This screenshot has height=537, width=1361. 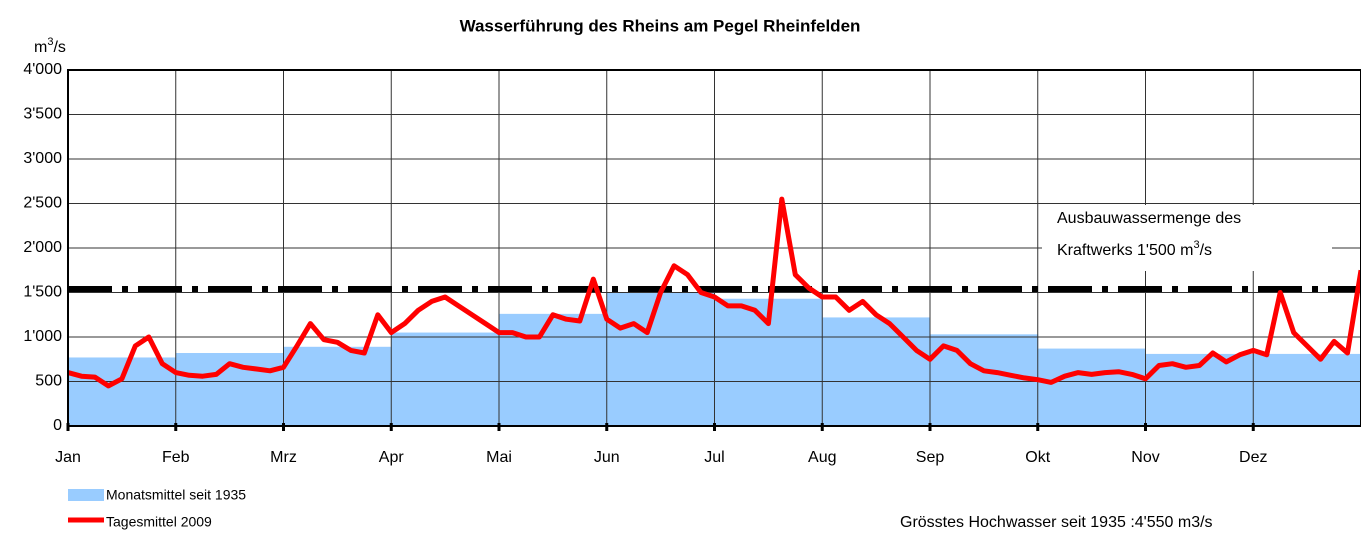 I want to click on legend-label: Tagesmittel 2009, so click(x=159, y=522).